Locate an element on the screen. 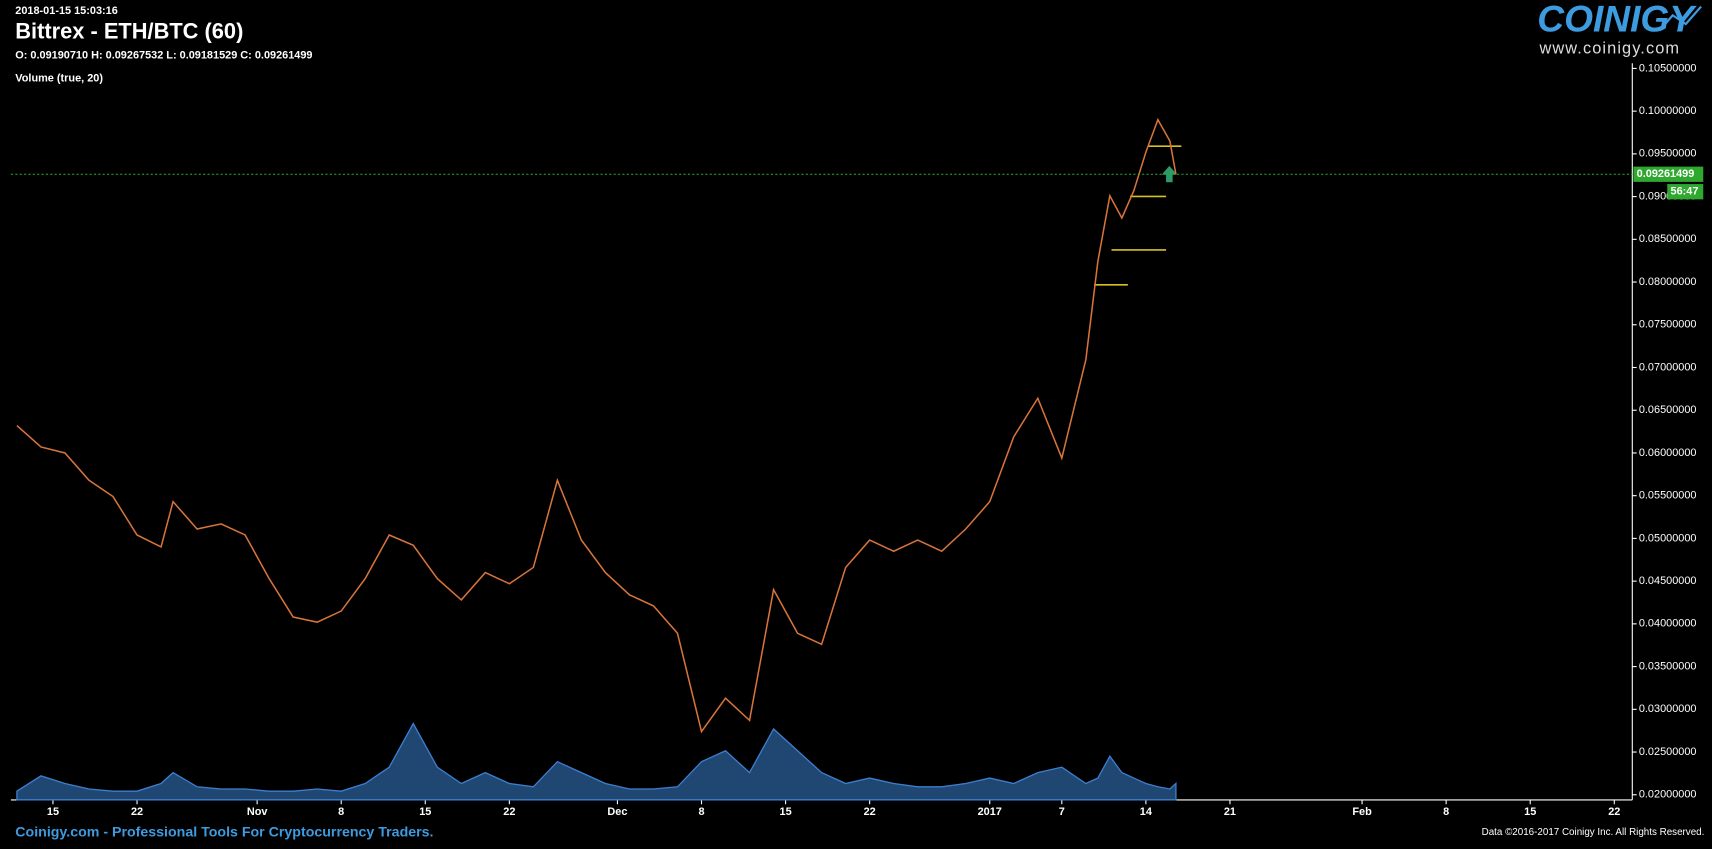 This screenshot has height=849, width=1712. logo: COINIGY is located at coordinates (1617, 20).